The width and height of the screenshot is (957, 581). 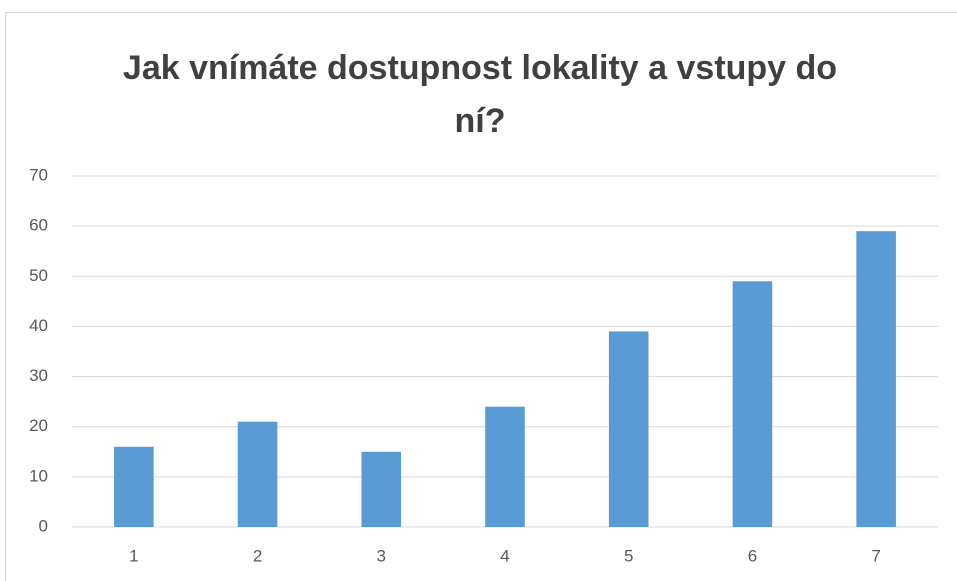 What do you see at coordinates (133, 555) in the screenshot?
I see `x-tick-label: 1` at bounding box center [133, 555].